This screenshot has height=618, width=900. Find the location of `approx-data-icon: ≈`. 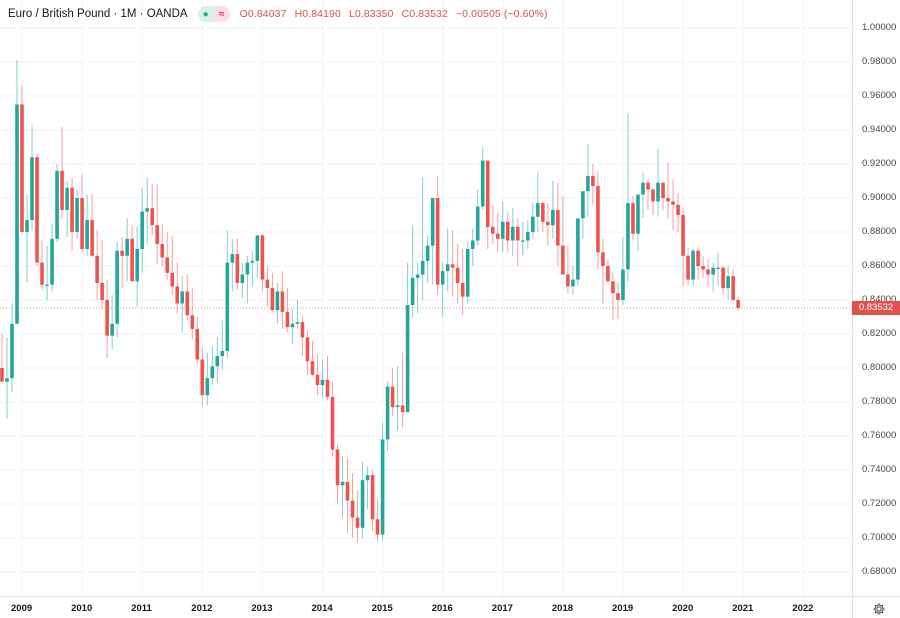

approx-data-icon: ≈ is located at coordinates (221, 14).